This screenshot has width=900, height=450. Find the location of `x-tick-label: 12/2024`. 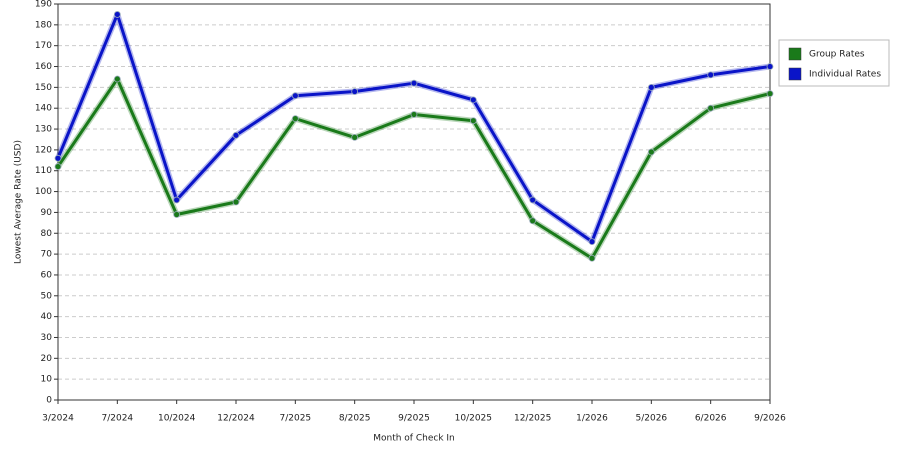

x-tick-label: 12/2024 is located at coordinates (236, 419).